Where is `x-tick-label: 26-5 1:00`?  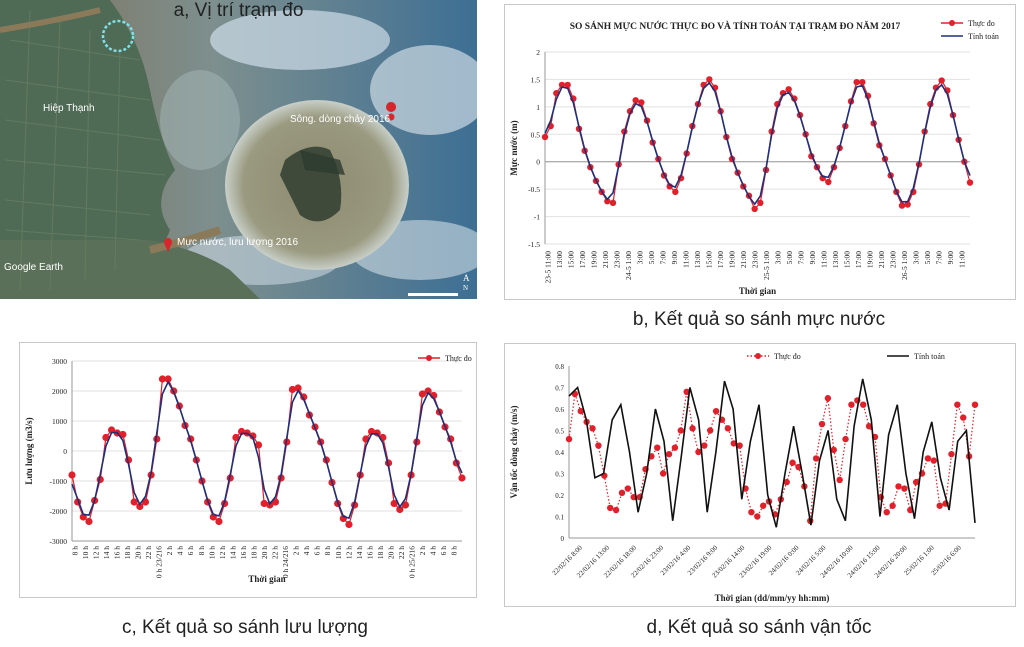
x-tick-label: 26-5 1:00 is located at coordinates (904, 265).